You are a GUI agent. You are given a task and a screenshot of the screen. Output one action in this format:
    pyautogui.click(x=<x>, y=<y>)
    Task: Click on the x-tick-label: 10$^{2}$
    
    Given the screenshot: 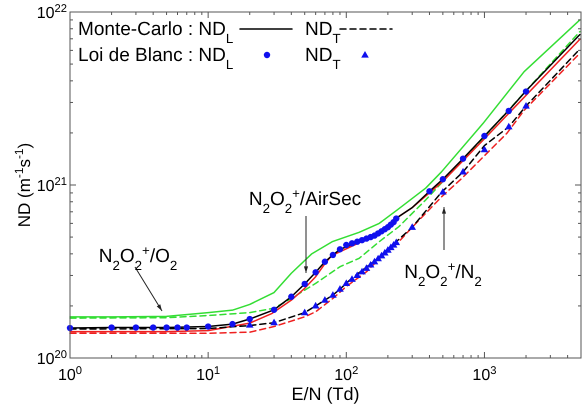 What is the action you would take?
    pyautogui.click(x=346, y=374)
    